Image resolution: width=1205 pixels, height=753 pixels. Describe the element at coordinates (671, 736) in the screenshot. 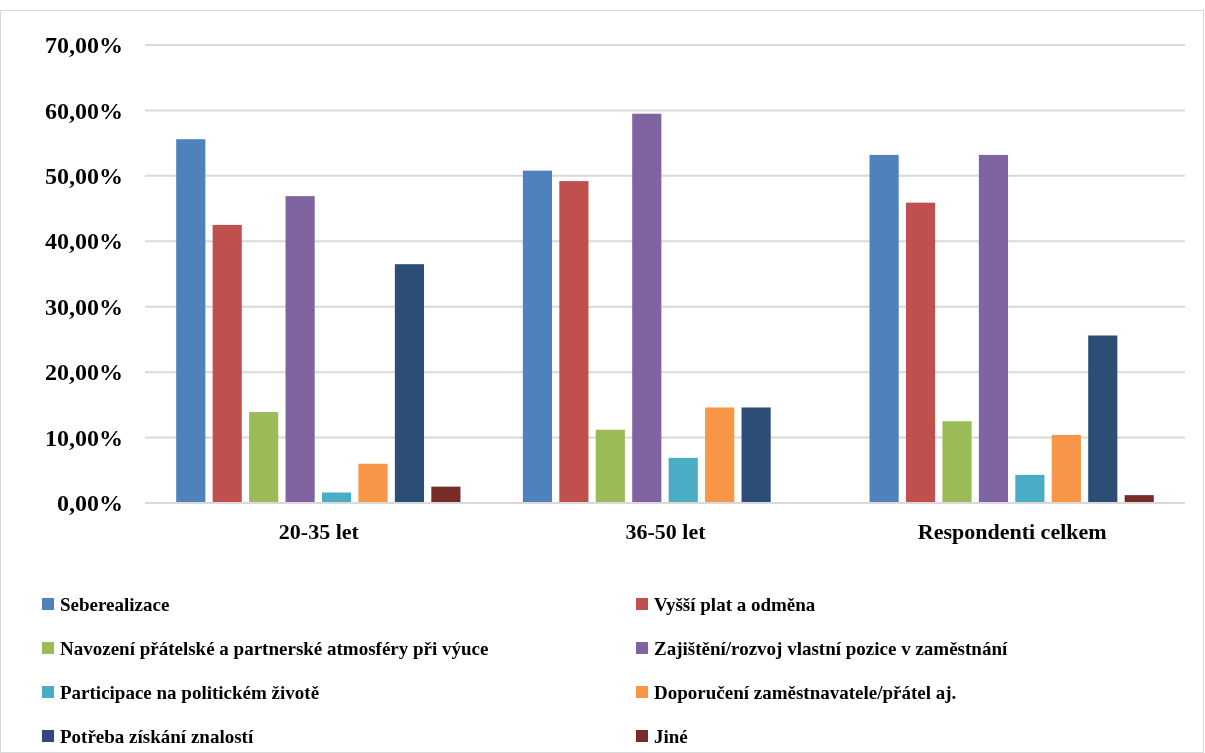

I see `legend-label: Jiné` at that location.